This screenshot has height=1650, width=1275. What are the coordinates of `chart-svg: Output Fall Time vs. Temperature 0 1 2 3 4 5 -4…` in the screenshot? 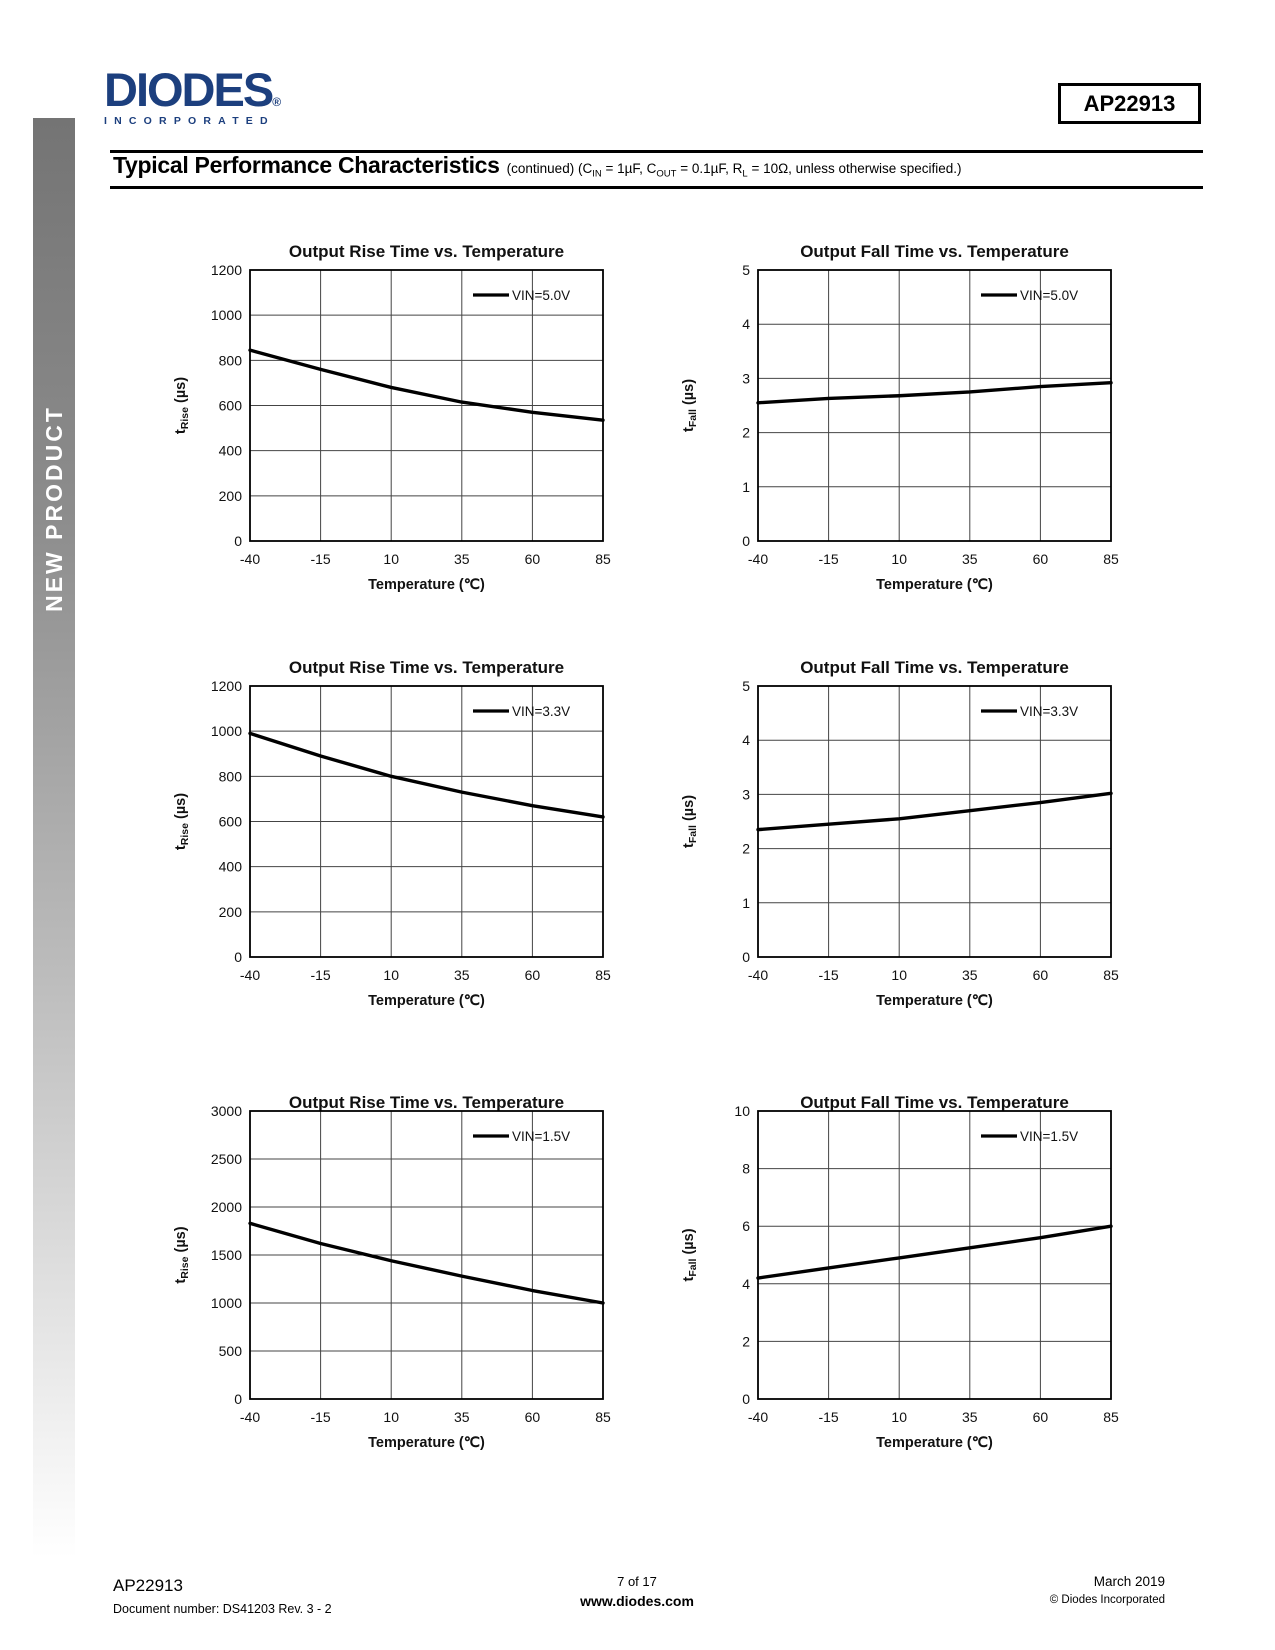 It's located at (900, 417).